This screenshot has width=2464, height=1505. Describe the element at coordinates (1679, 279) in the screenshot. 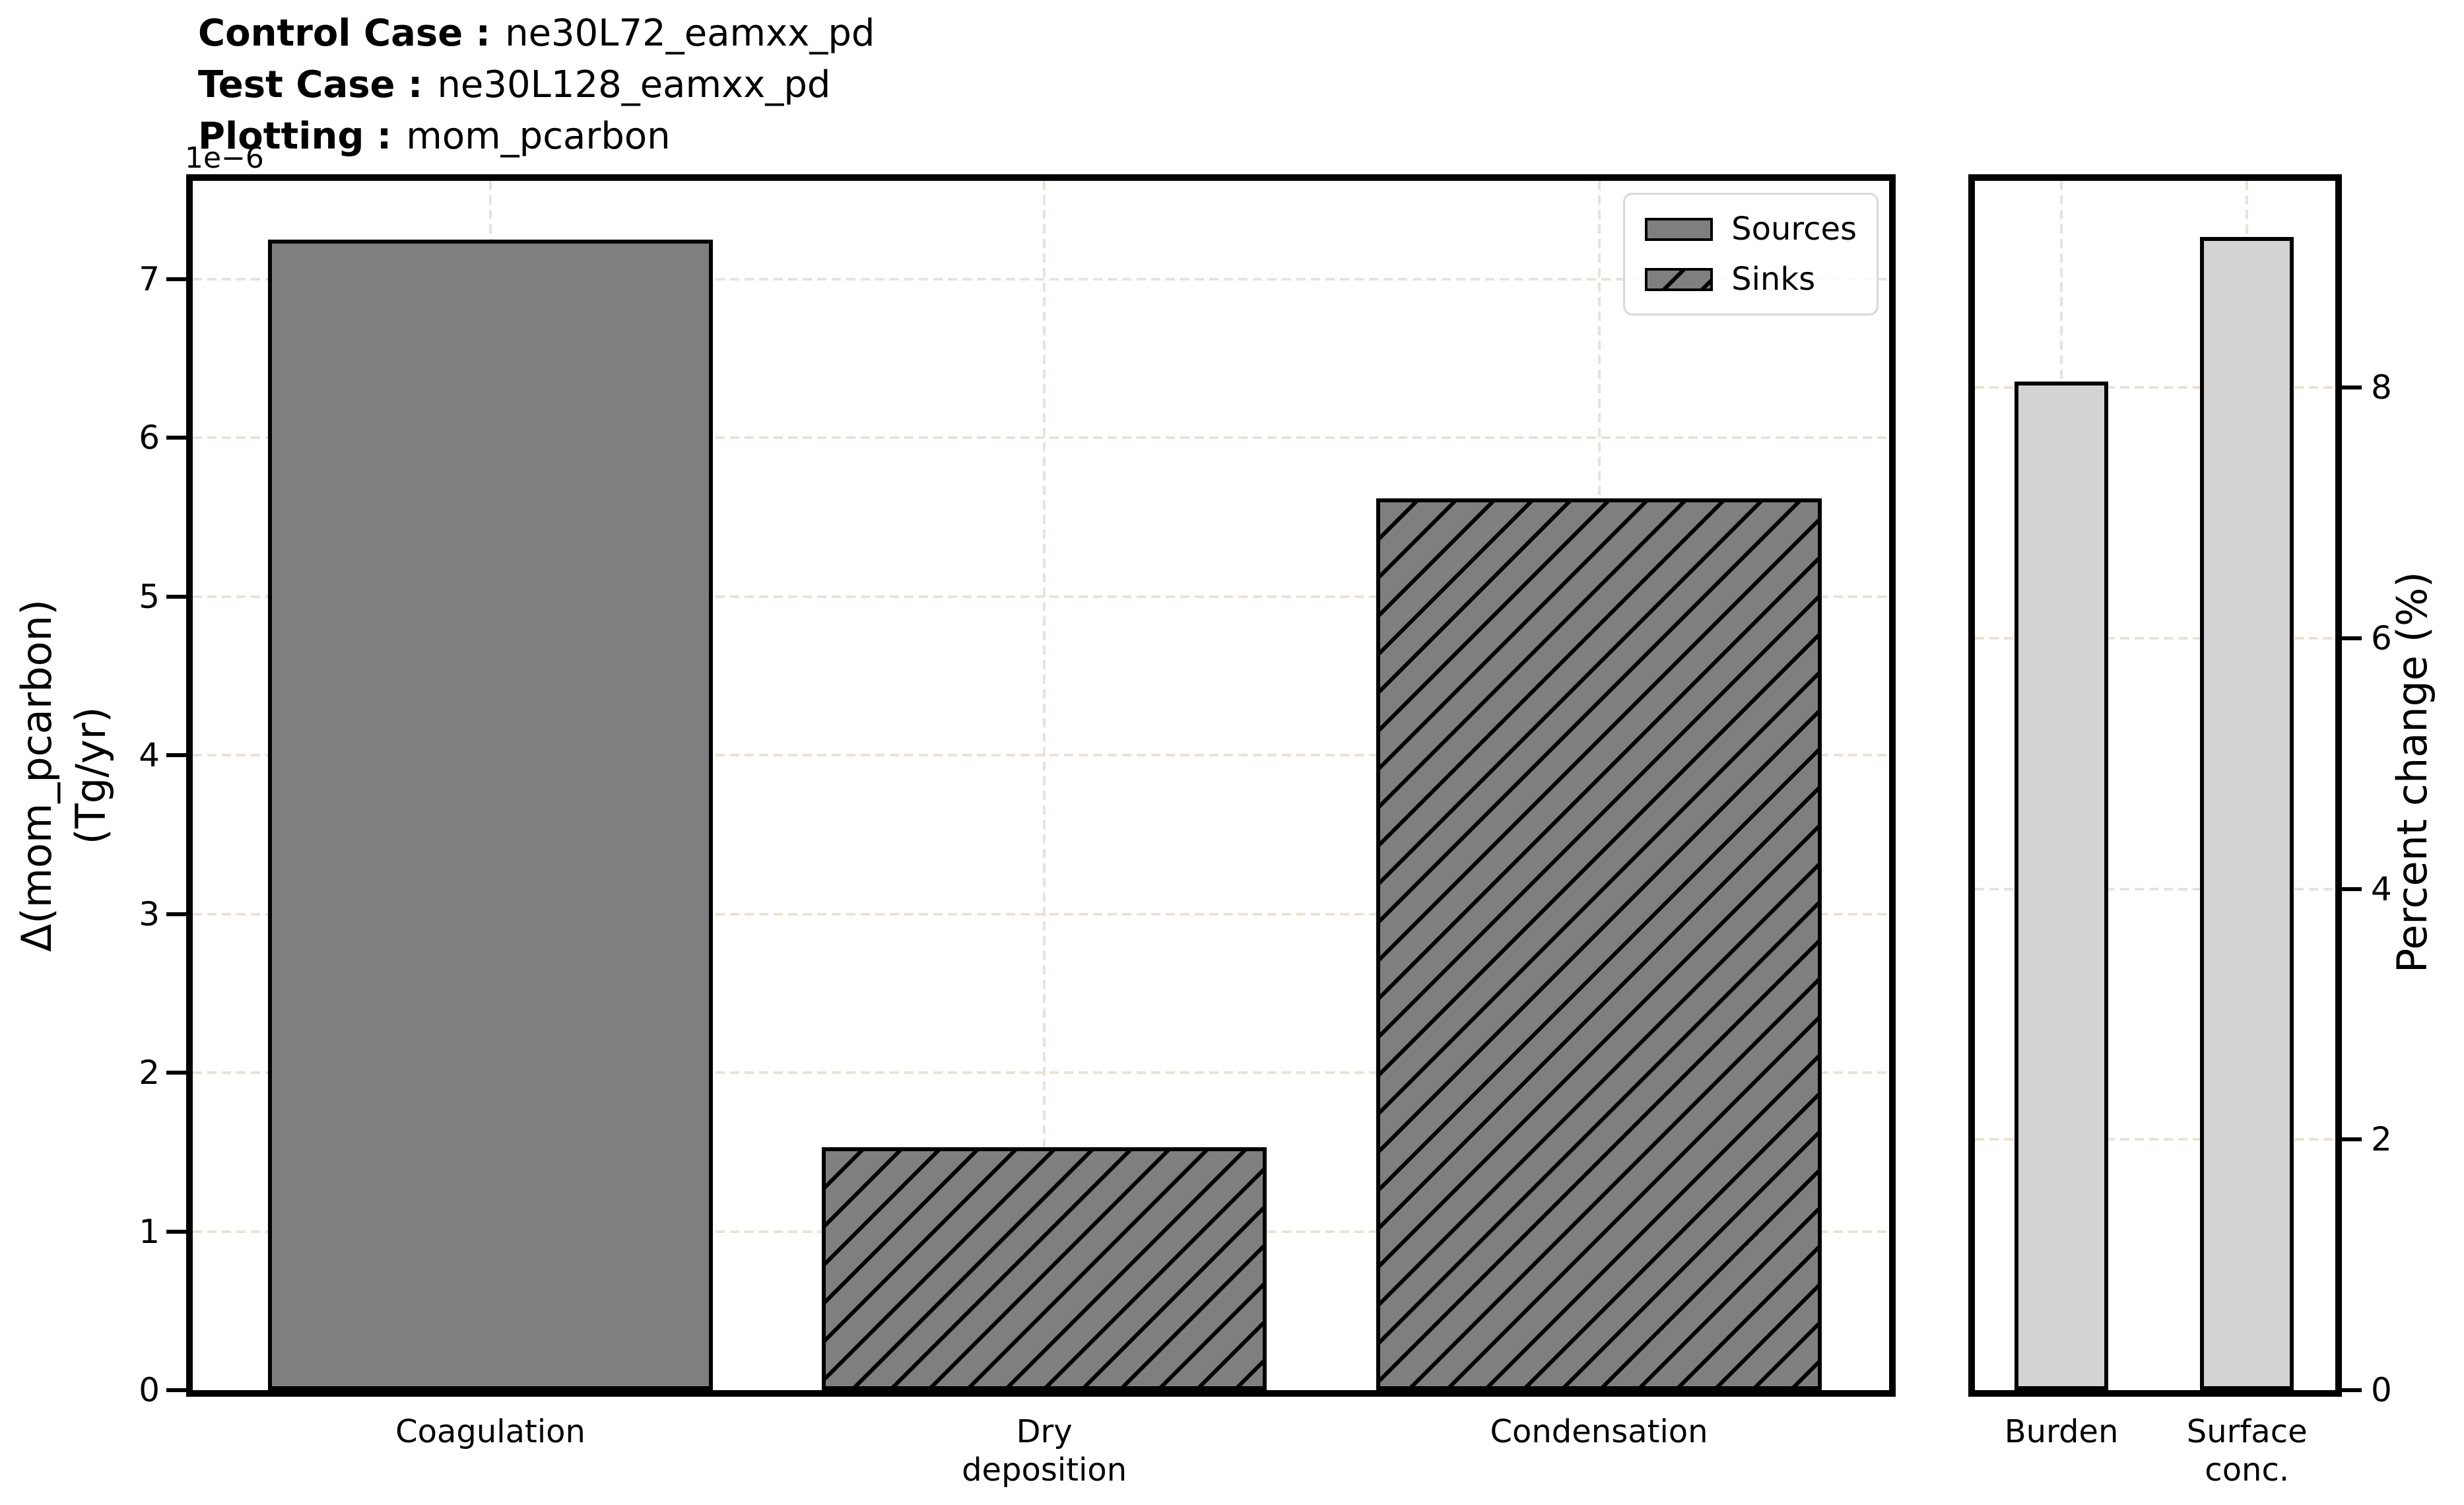

I see `legend-swatch-sinks` at that location.